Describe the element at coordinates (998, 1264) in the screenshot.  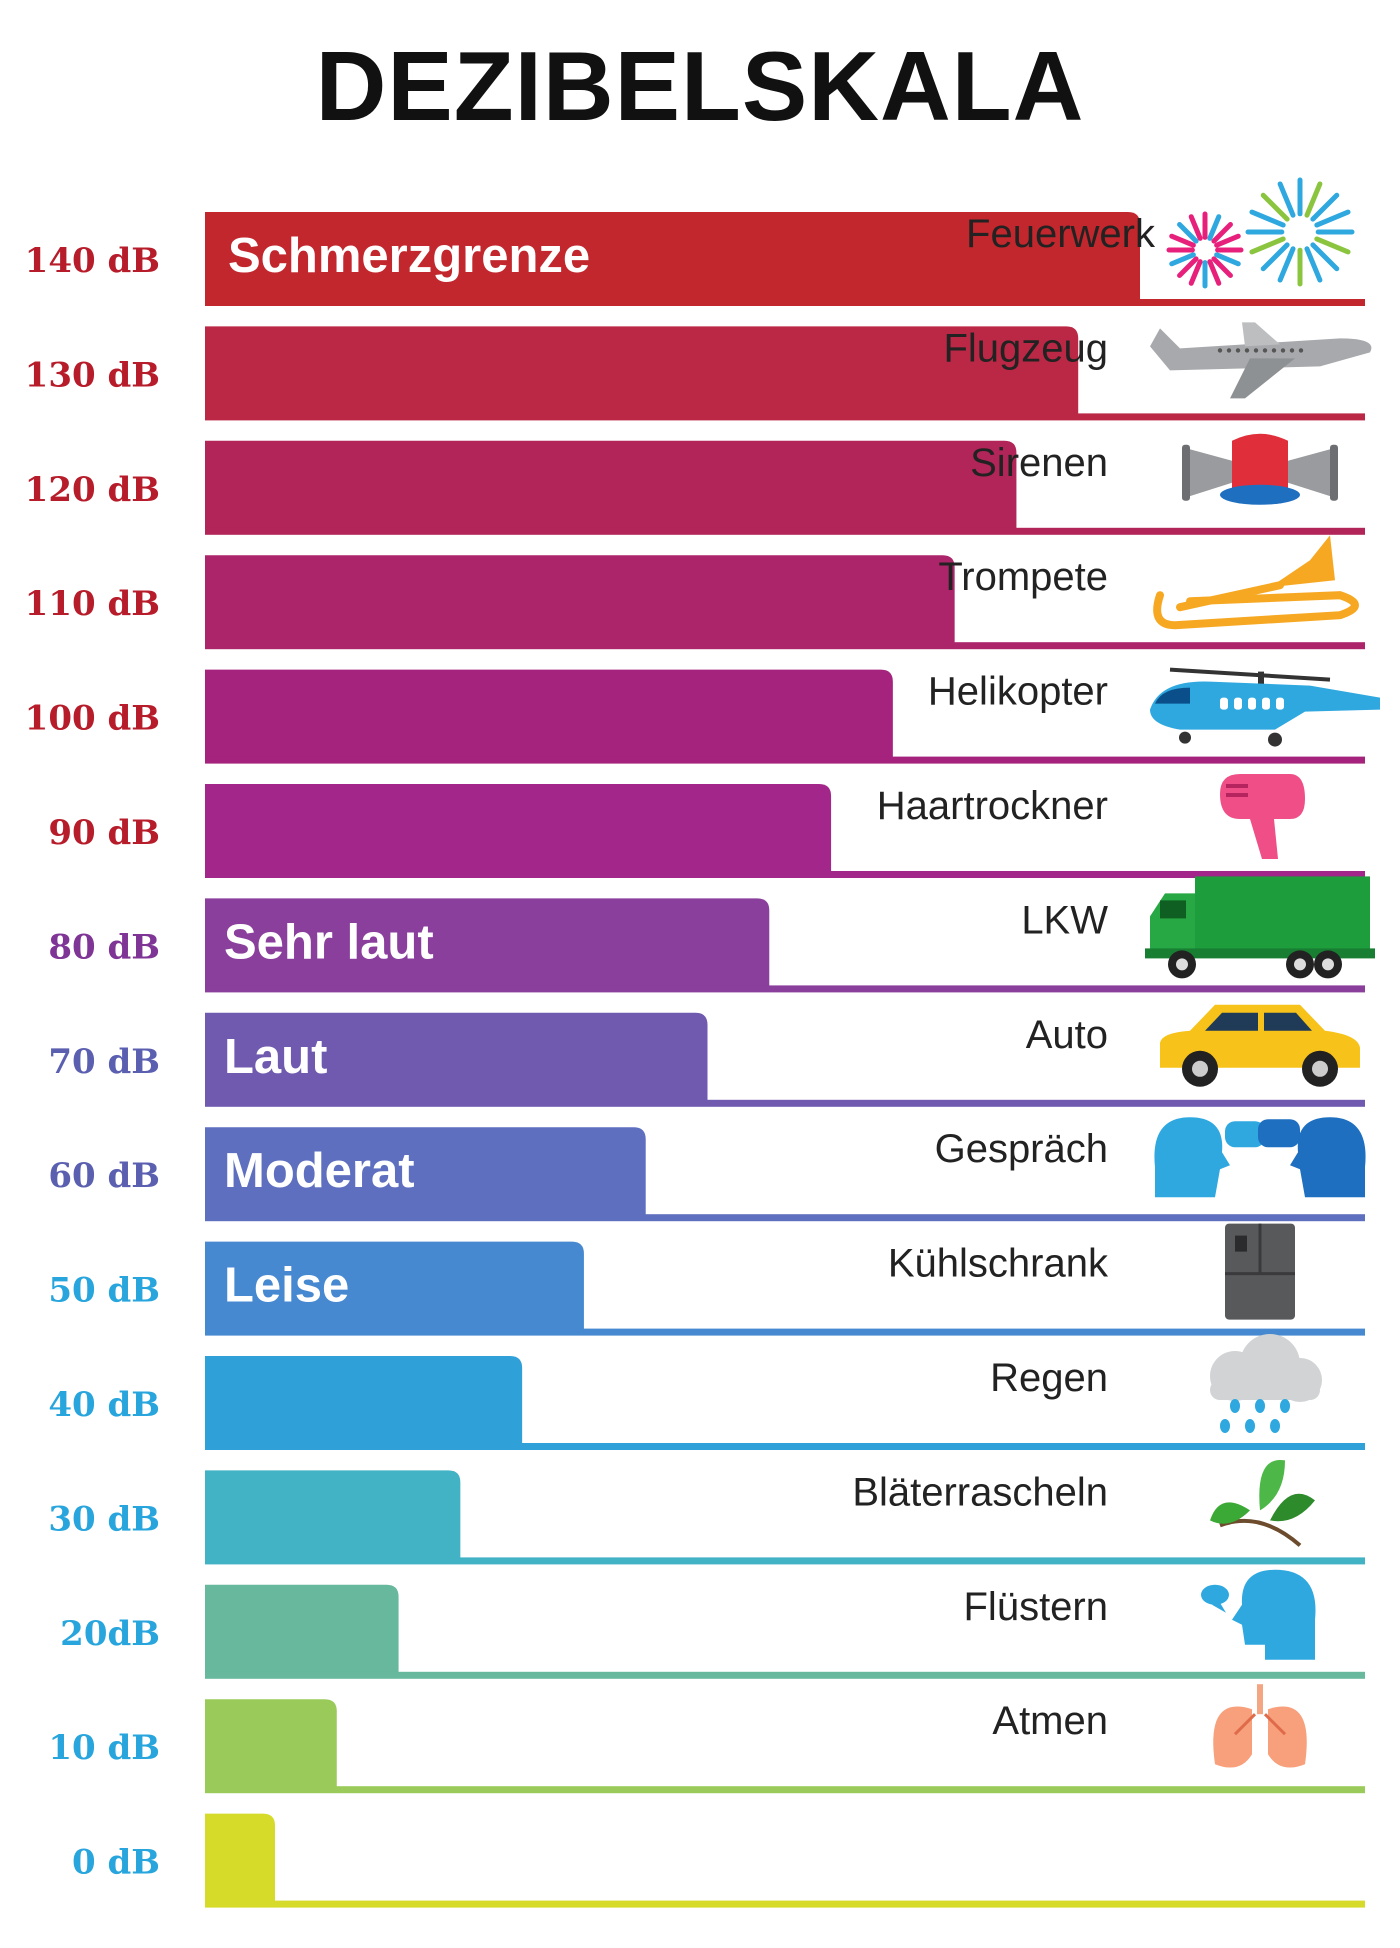
I see `source-label: Kühlschrank` at that location.